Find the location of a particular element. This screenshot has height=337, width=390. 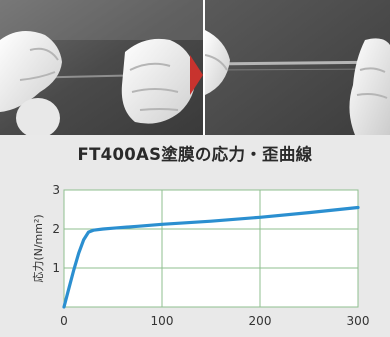

x-tick-label: 0 is located at coordinates (64, 321).